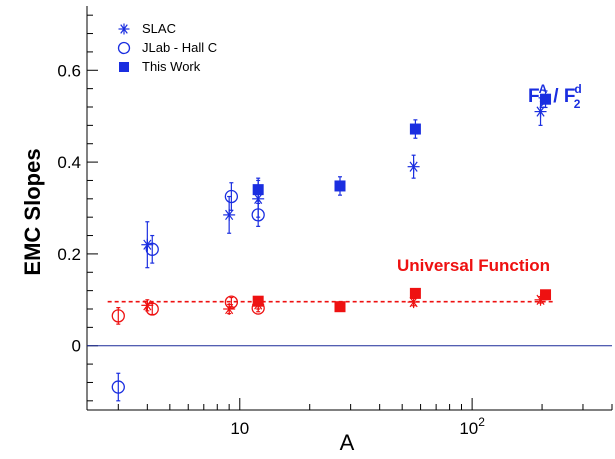 Image resolution: width=615 pixels, height=459 pixels. Describe the element at coordinates (577, 104) in the screenshot. I see `ratio-sub-den: 2` at that location.